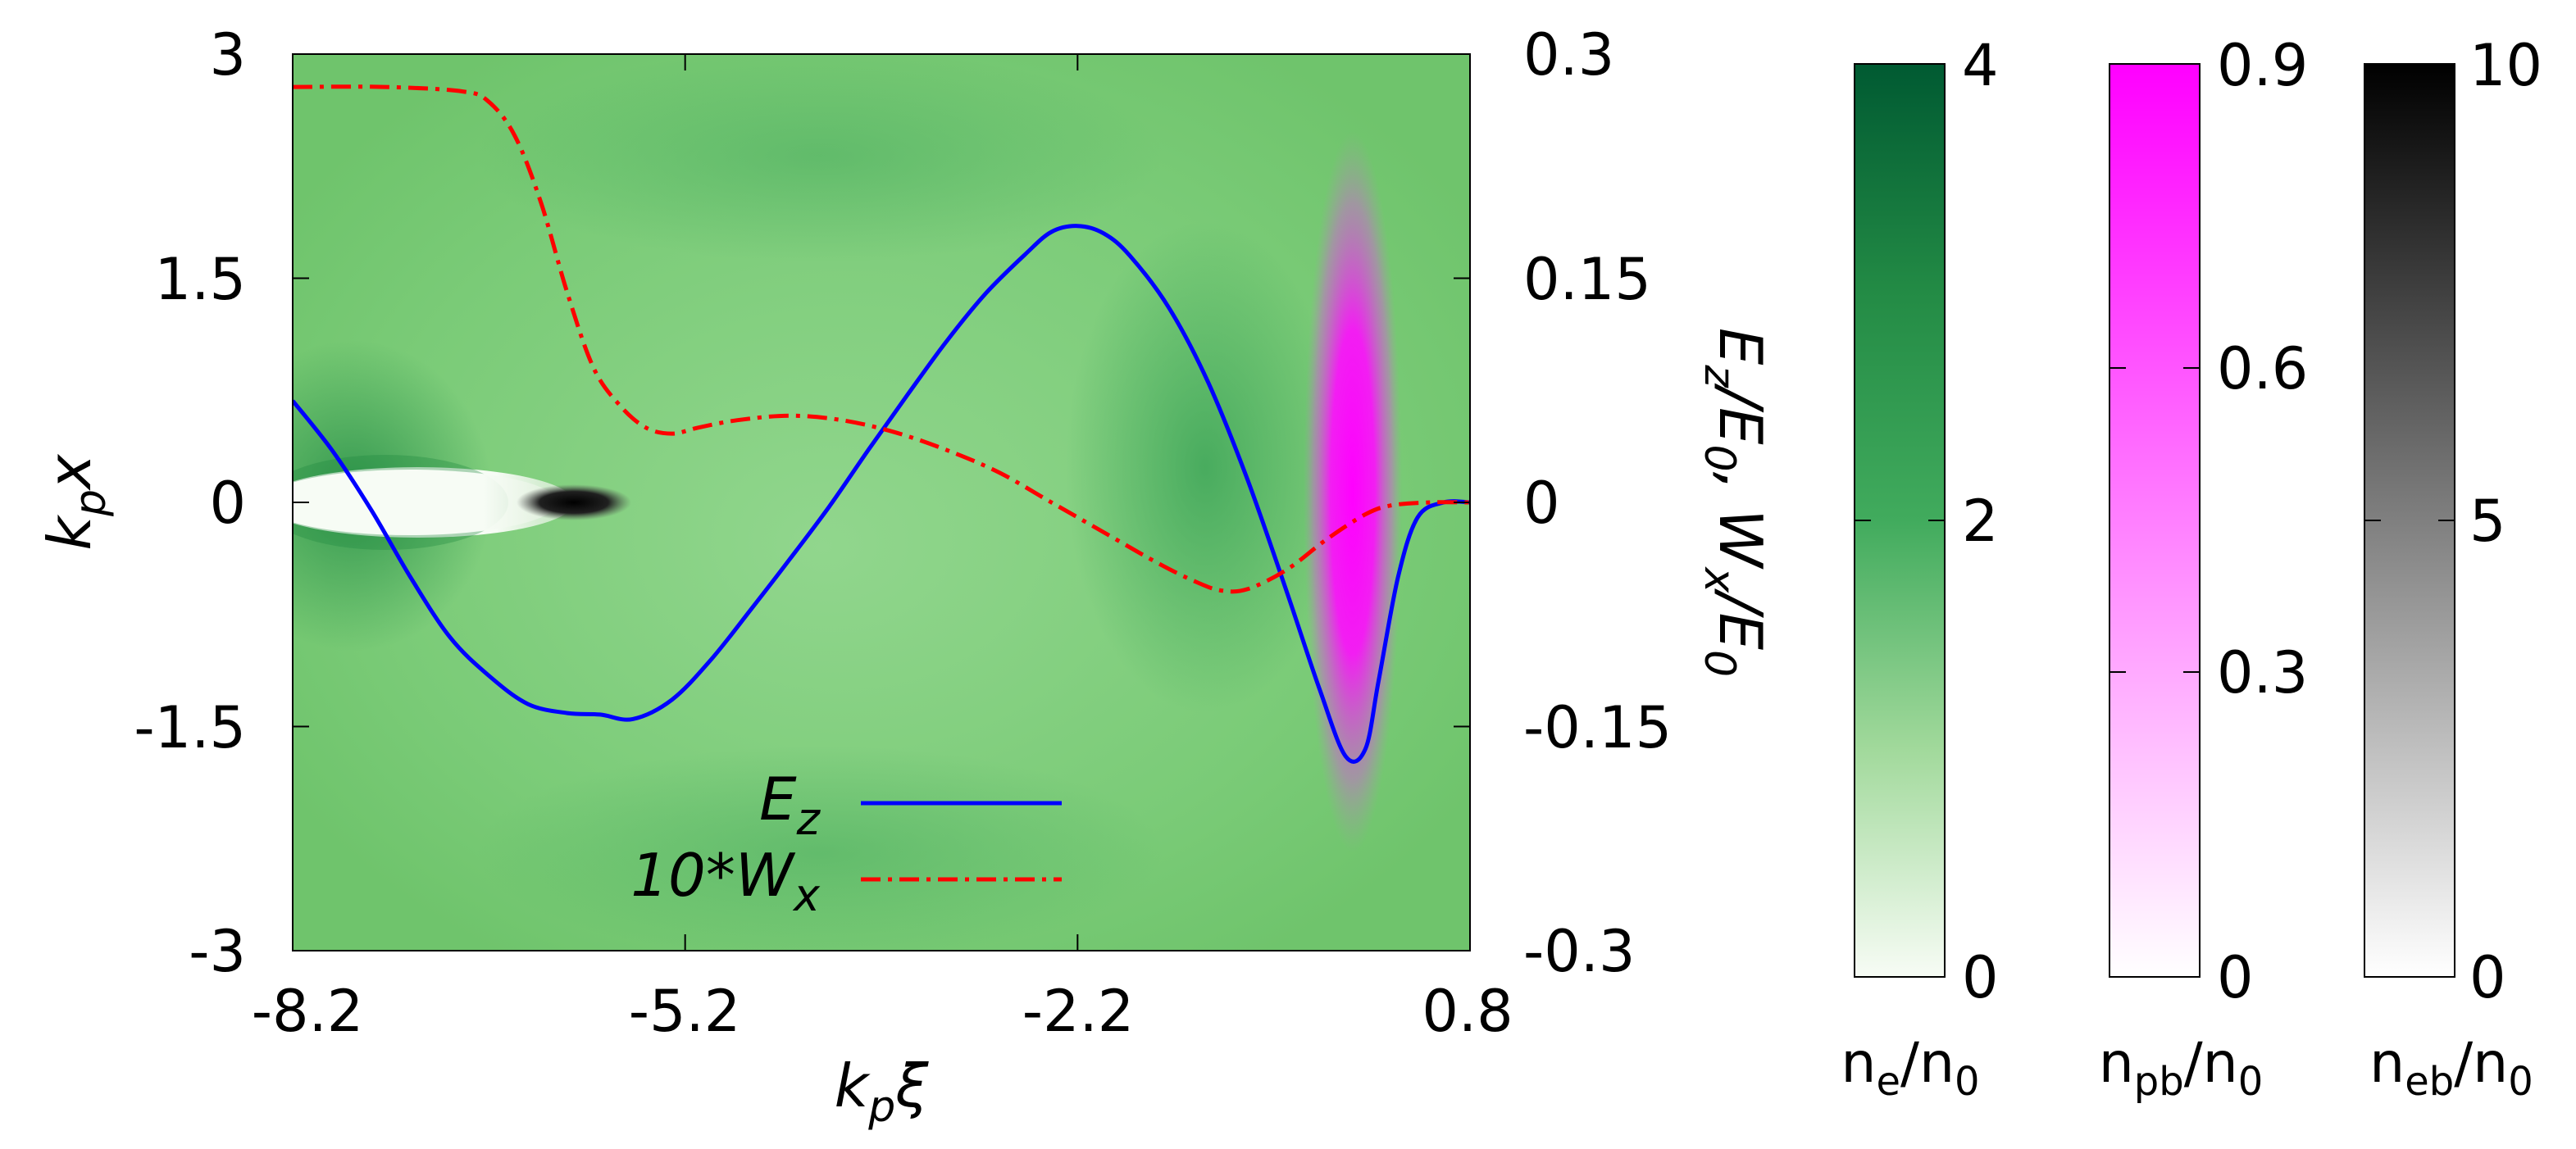 Image resolution: width=2576 pixels, height=1149 pixels. What do you see at coordinates (1353, 491) in the screenshot?
I see `positron-bunch` at bounding box center [1353, 491].